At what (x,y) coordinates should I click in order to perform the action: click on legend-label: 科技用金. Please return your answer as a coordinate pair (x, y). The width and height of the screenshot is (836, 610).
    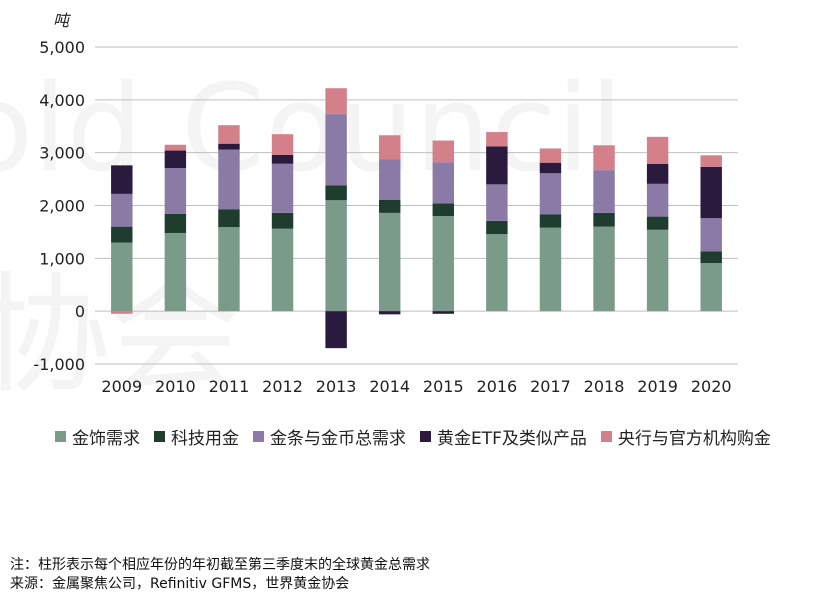
    Looking at the image, I should click on (205, 439).